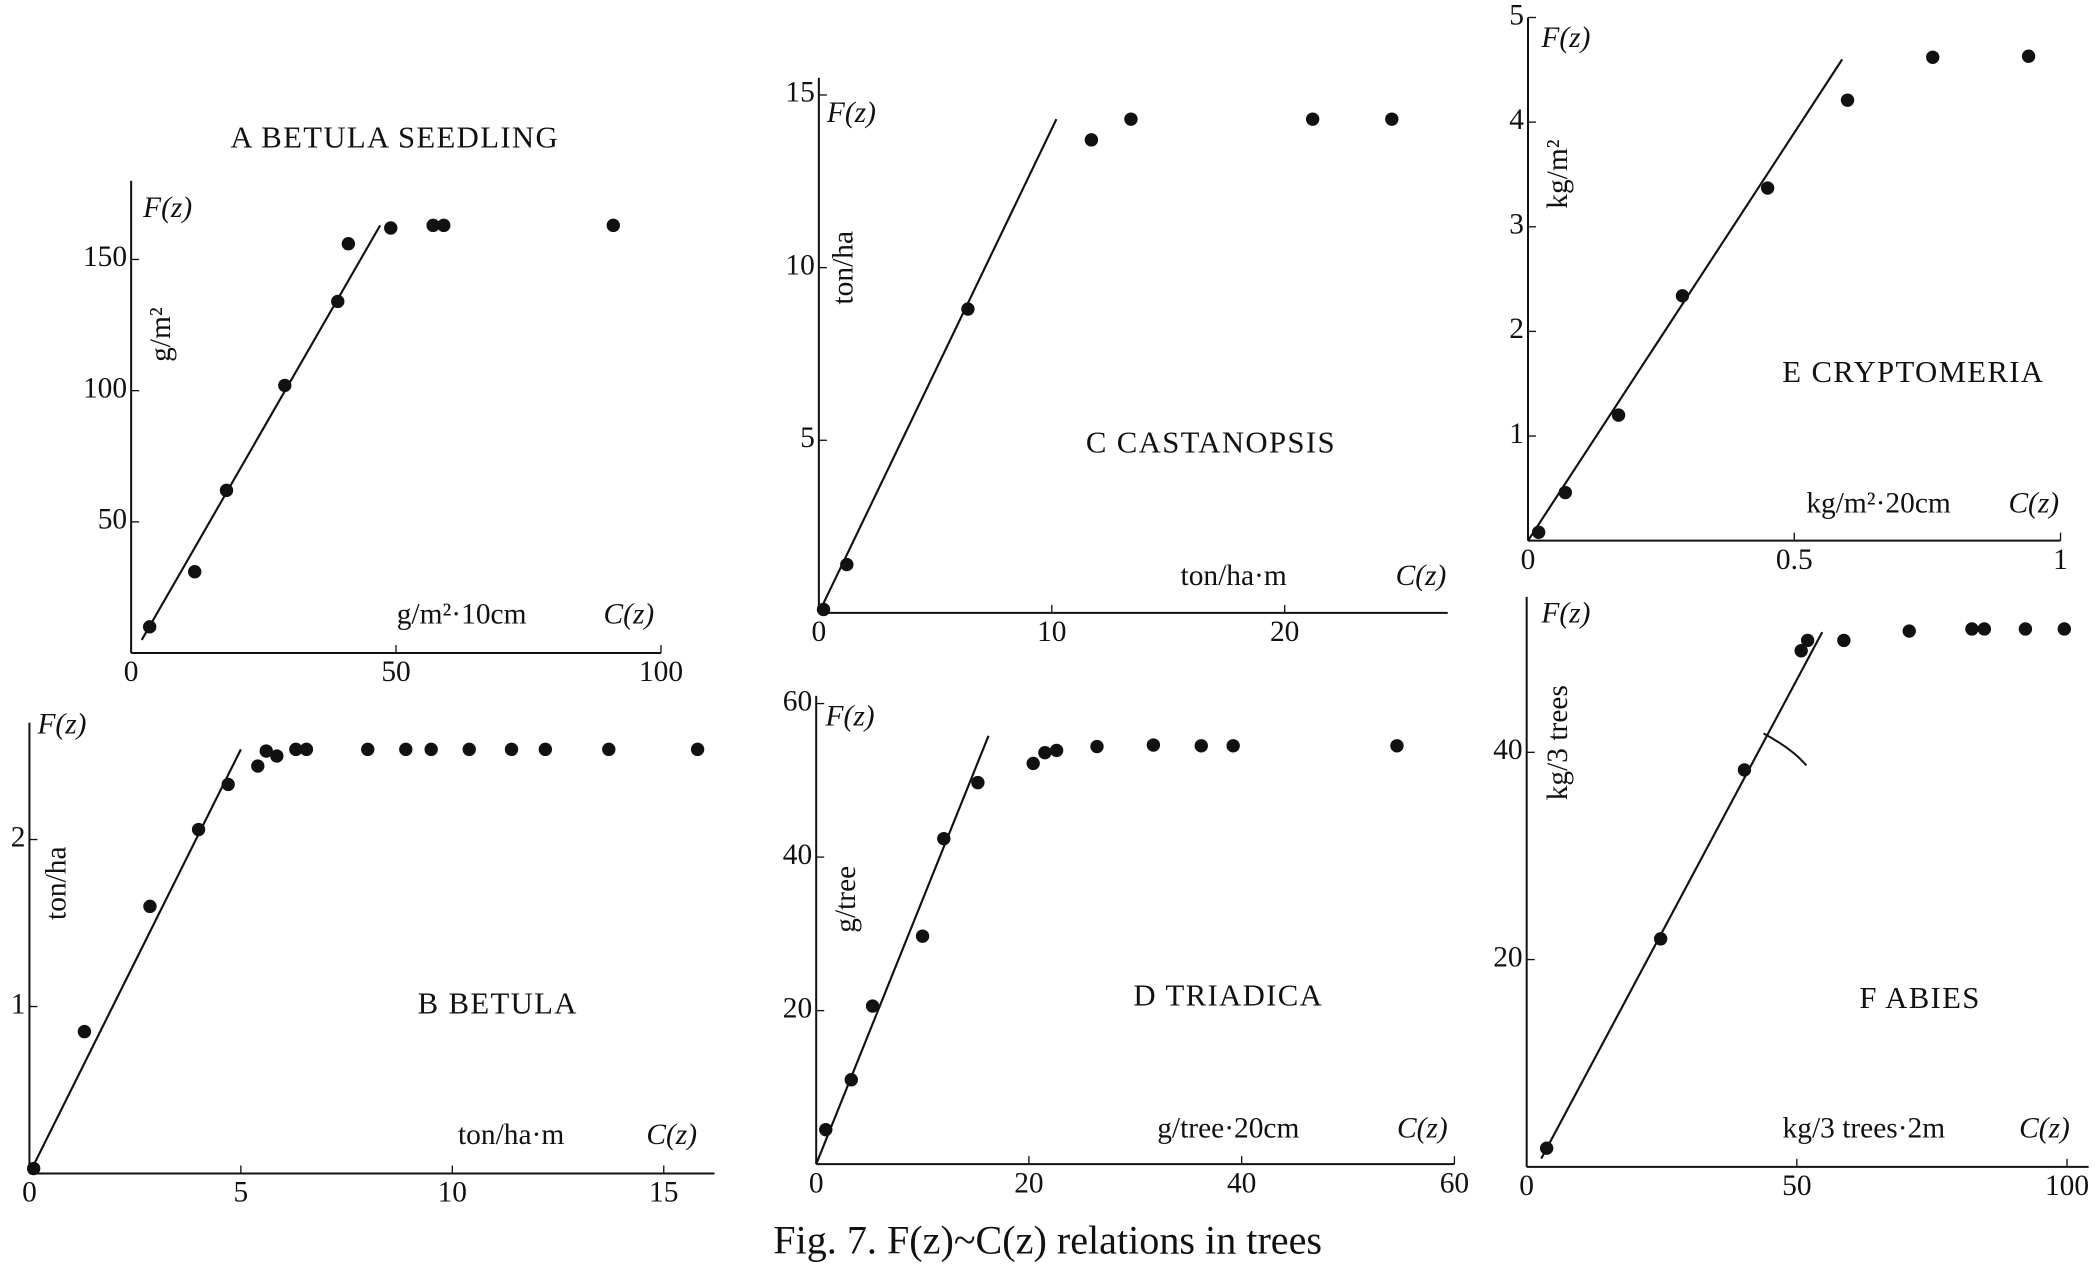 The height and width of the screenshot is (1274, 2098). I want to click on y-axis-unit: g/tree, so click(846, 899).